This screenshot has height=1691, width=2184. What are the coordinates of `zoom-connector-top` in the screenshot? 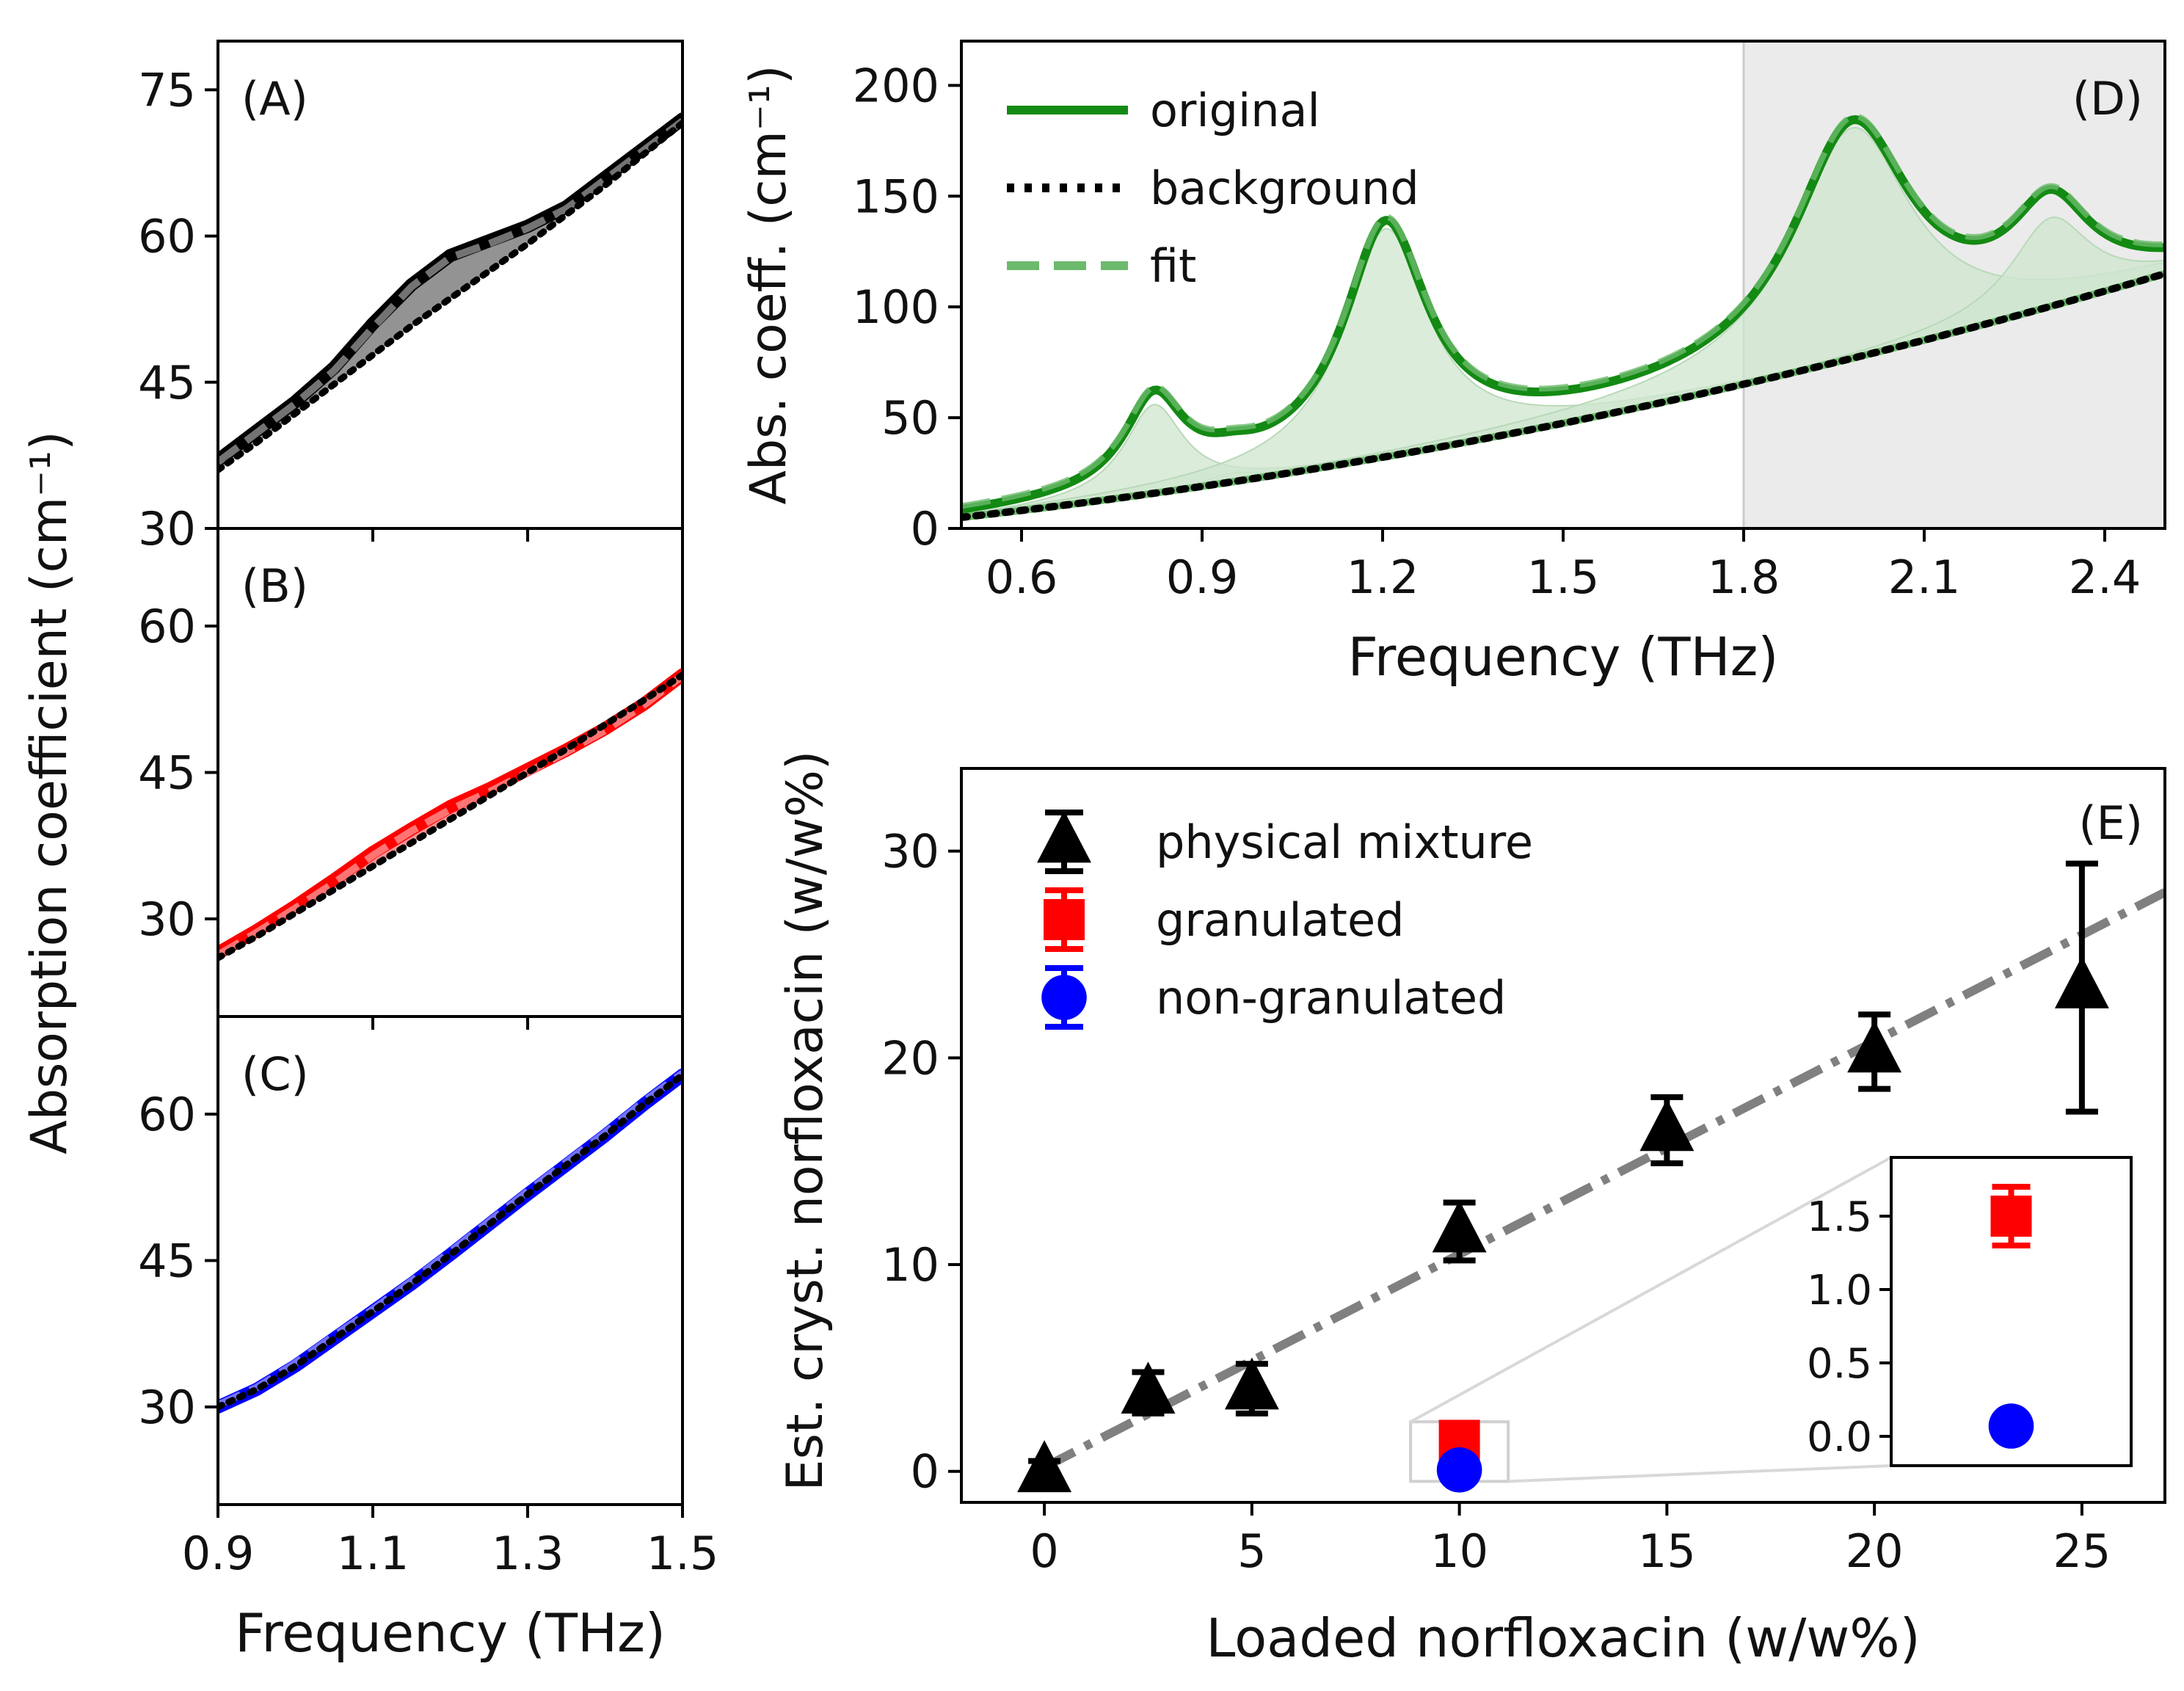 It's located at (1651, 1289).